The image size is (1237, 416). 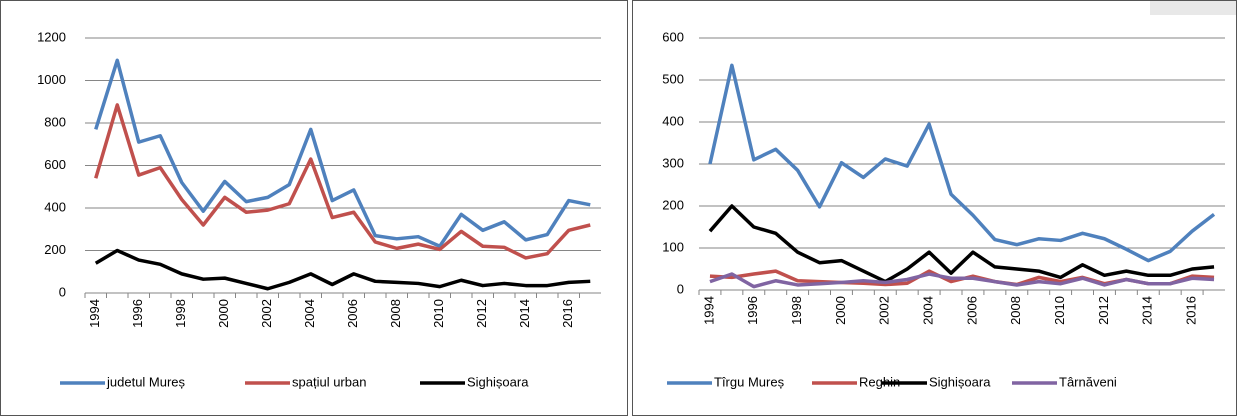 I want to click on y-tick-label: 800, so click(x=55, y=121).